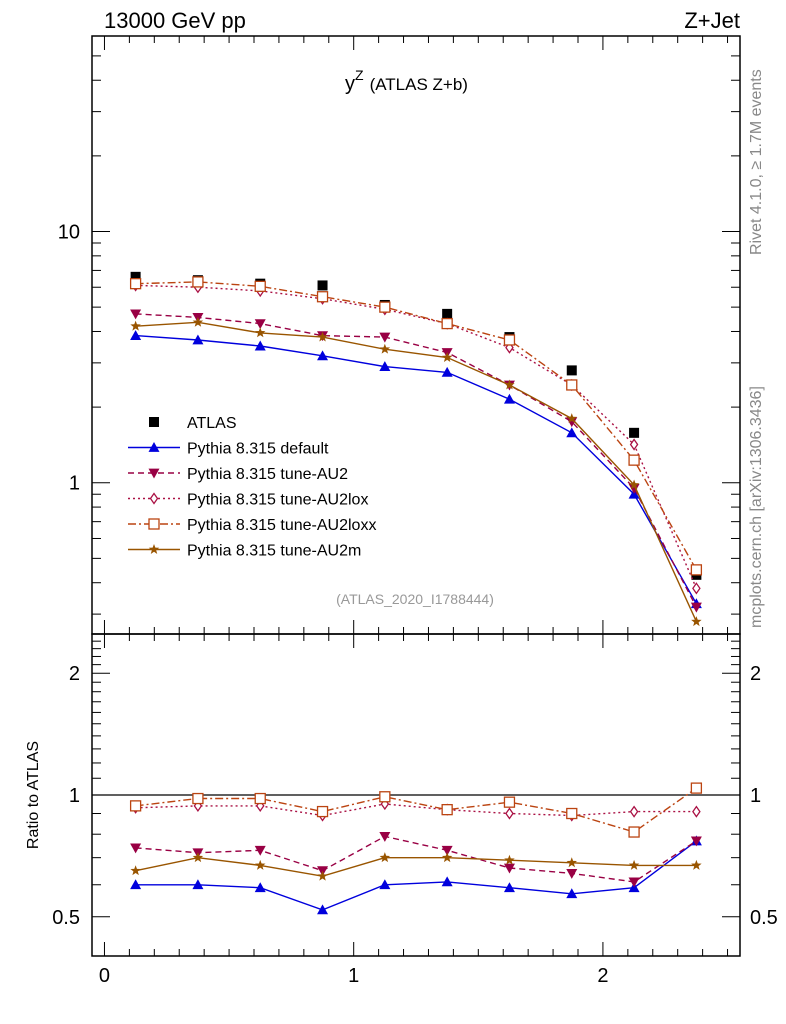 Image resolution: width=786 pixels, height=1024 pixels. What do you see at coordinates (212, 423) in the screenshot?
I see `legend-label-atlas: ATLAS` at bounding box center [212, 423].